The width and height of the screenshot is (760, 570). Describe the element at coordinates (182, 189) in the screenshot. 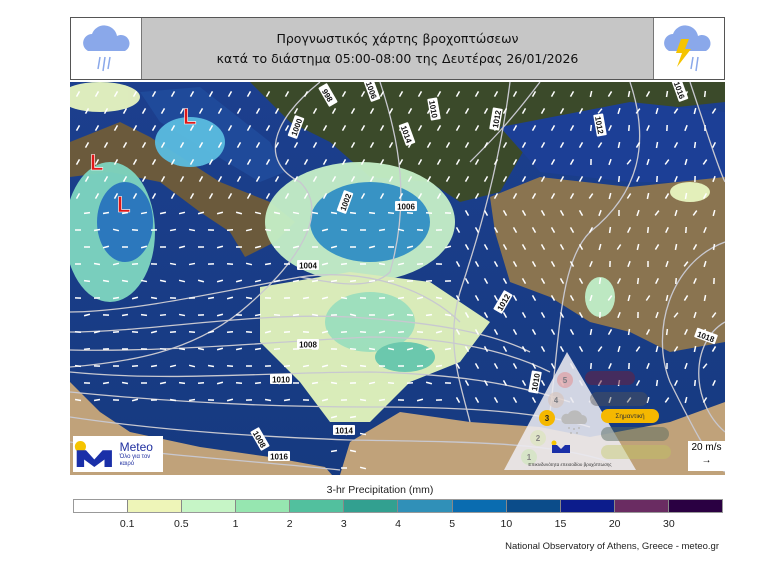

I see `land-italy` at that location.